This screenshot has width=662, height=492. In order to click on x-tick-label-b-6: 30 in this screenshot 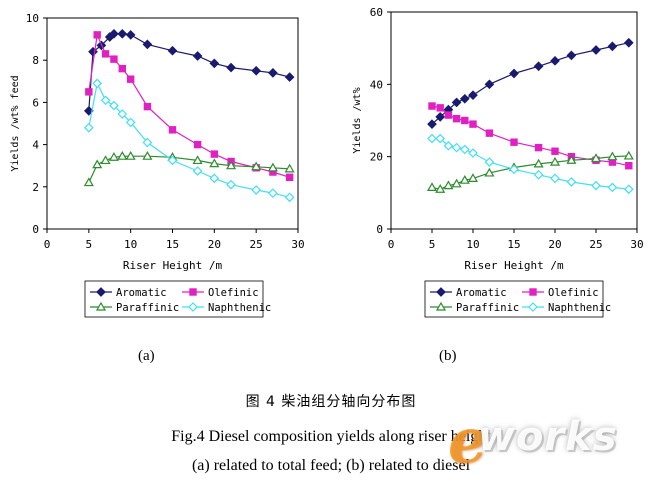, I will do `click(636, 244)`.